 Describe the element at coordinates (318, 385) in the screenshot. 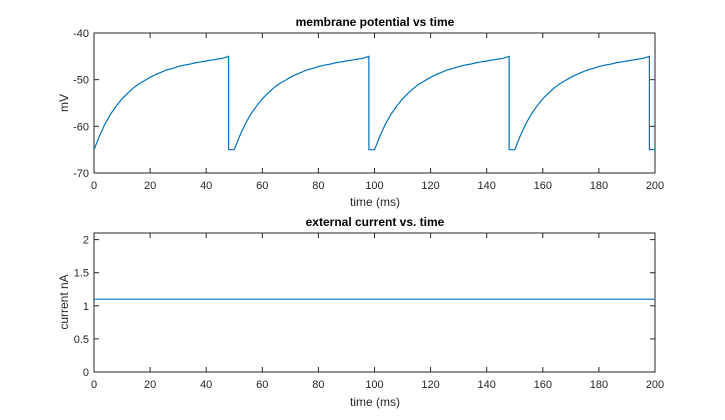

I see `external-current-x-tick-label: 80` at that location.